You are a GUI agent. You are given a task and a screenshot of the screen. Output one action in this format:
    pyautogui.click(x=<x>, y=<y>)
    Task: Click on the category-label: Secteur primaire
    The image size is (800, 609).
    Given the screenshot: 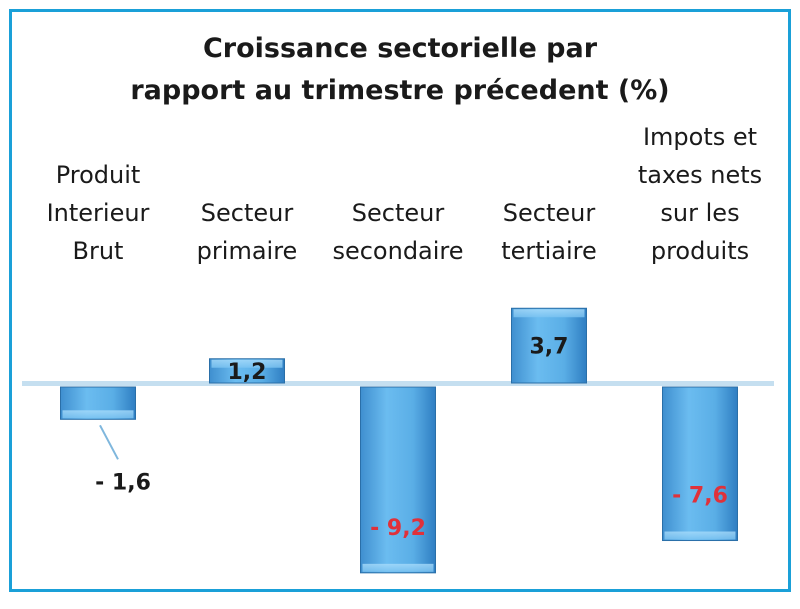 What is the action you would take?
    pyautogui.click(x=247, y=232)
    